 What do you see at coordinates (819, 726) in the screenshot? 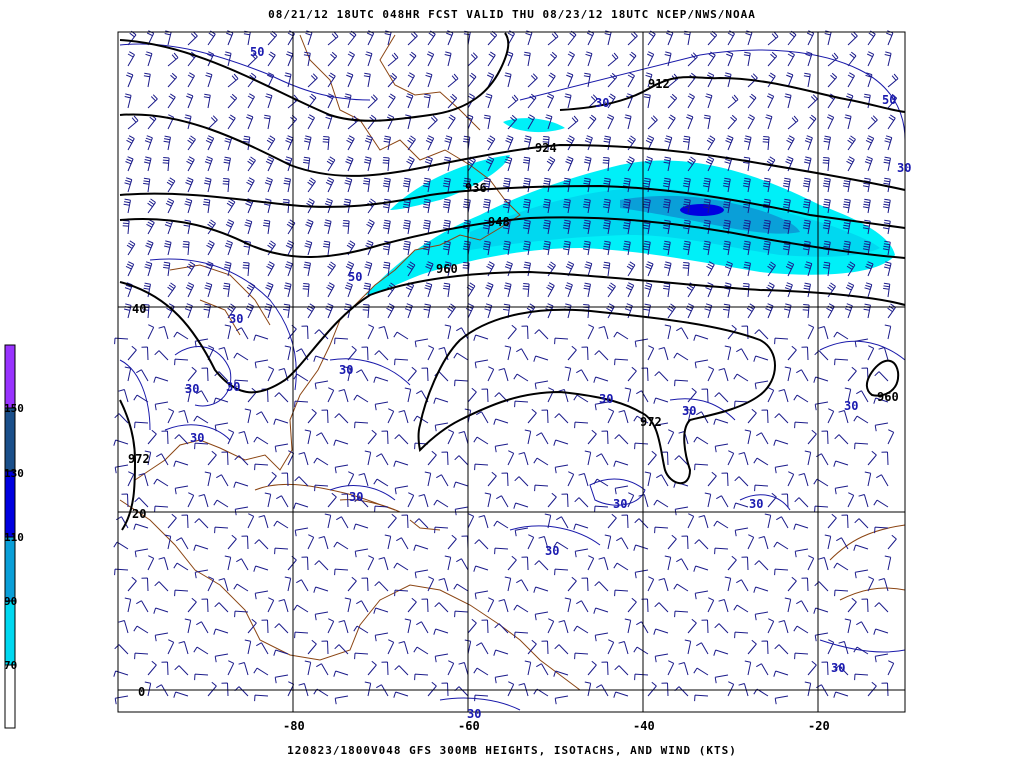
I see `lon-label: -20` at bounding box center [819, 726].